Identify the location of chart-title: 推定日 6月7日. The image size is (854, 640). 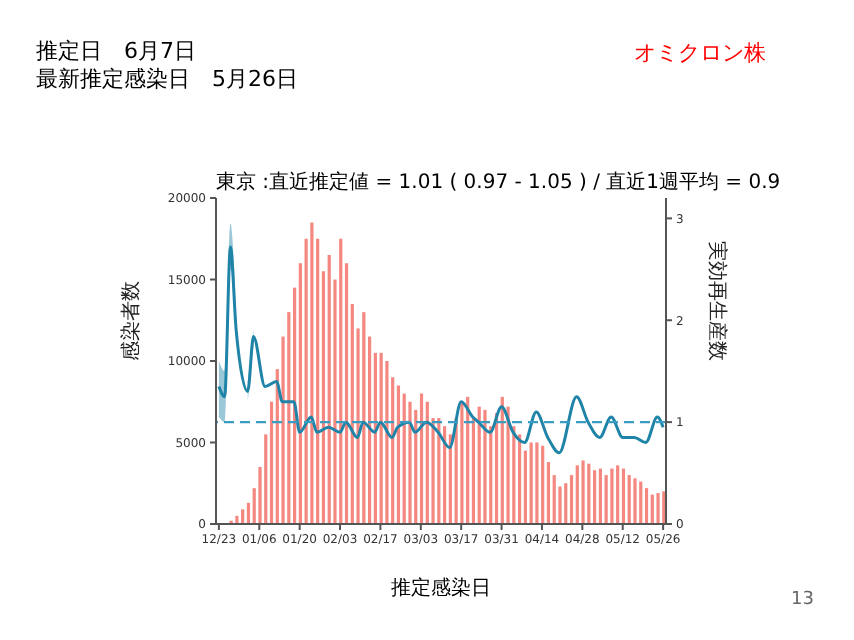
(117, 52).